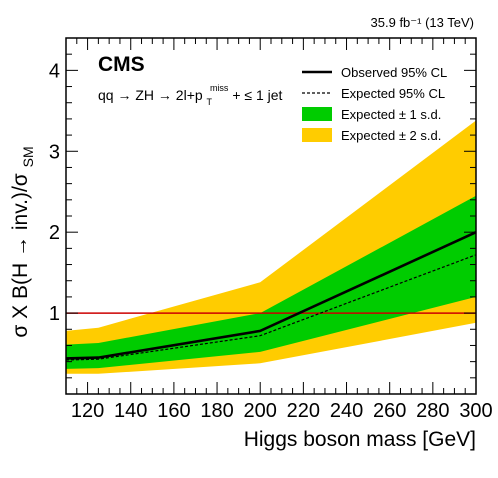 The image size is (498, 478). I want to click on cms-label: CMS, so click(121, 64).